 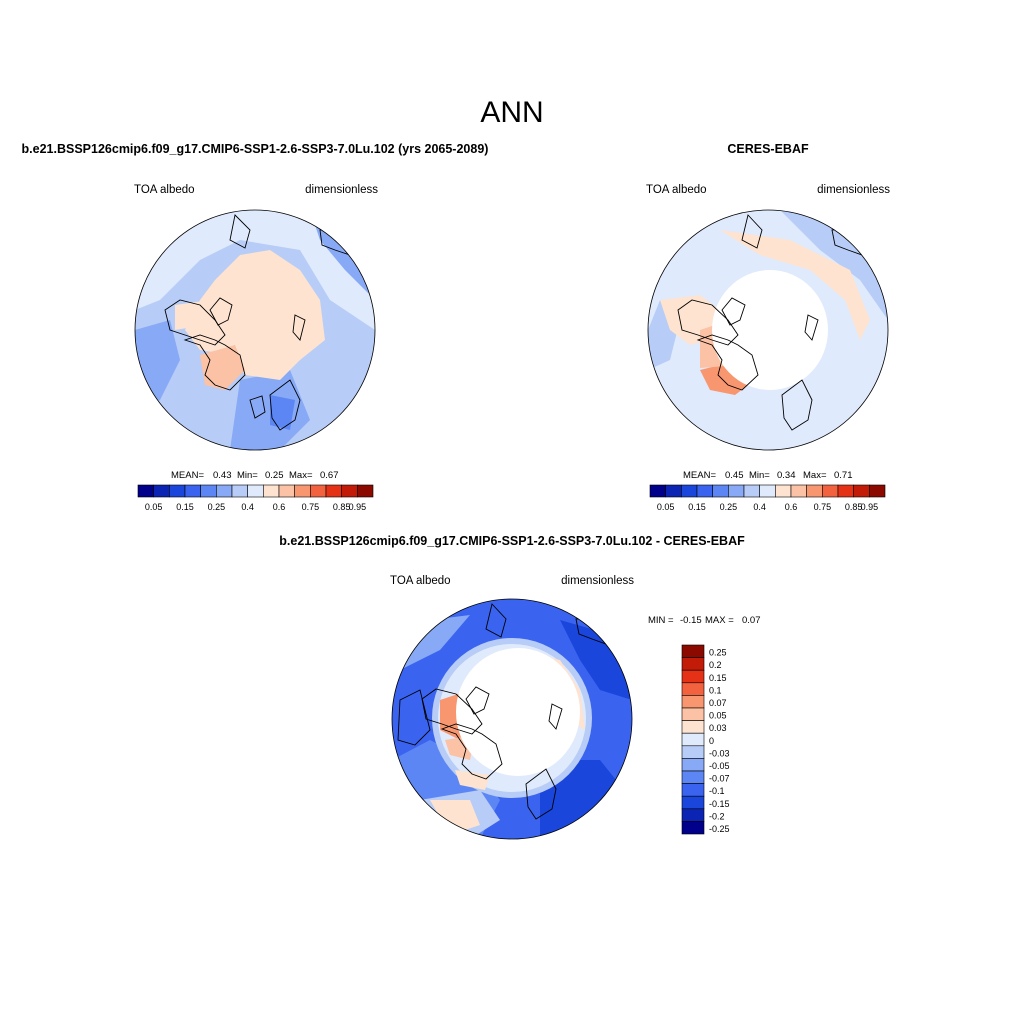 I want to click on panel-3-colorbar-tick-label: 0.2, so click(x=715, y=665).